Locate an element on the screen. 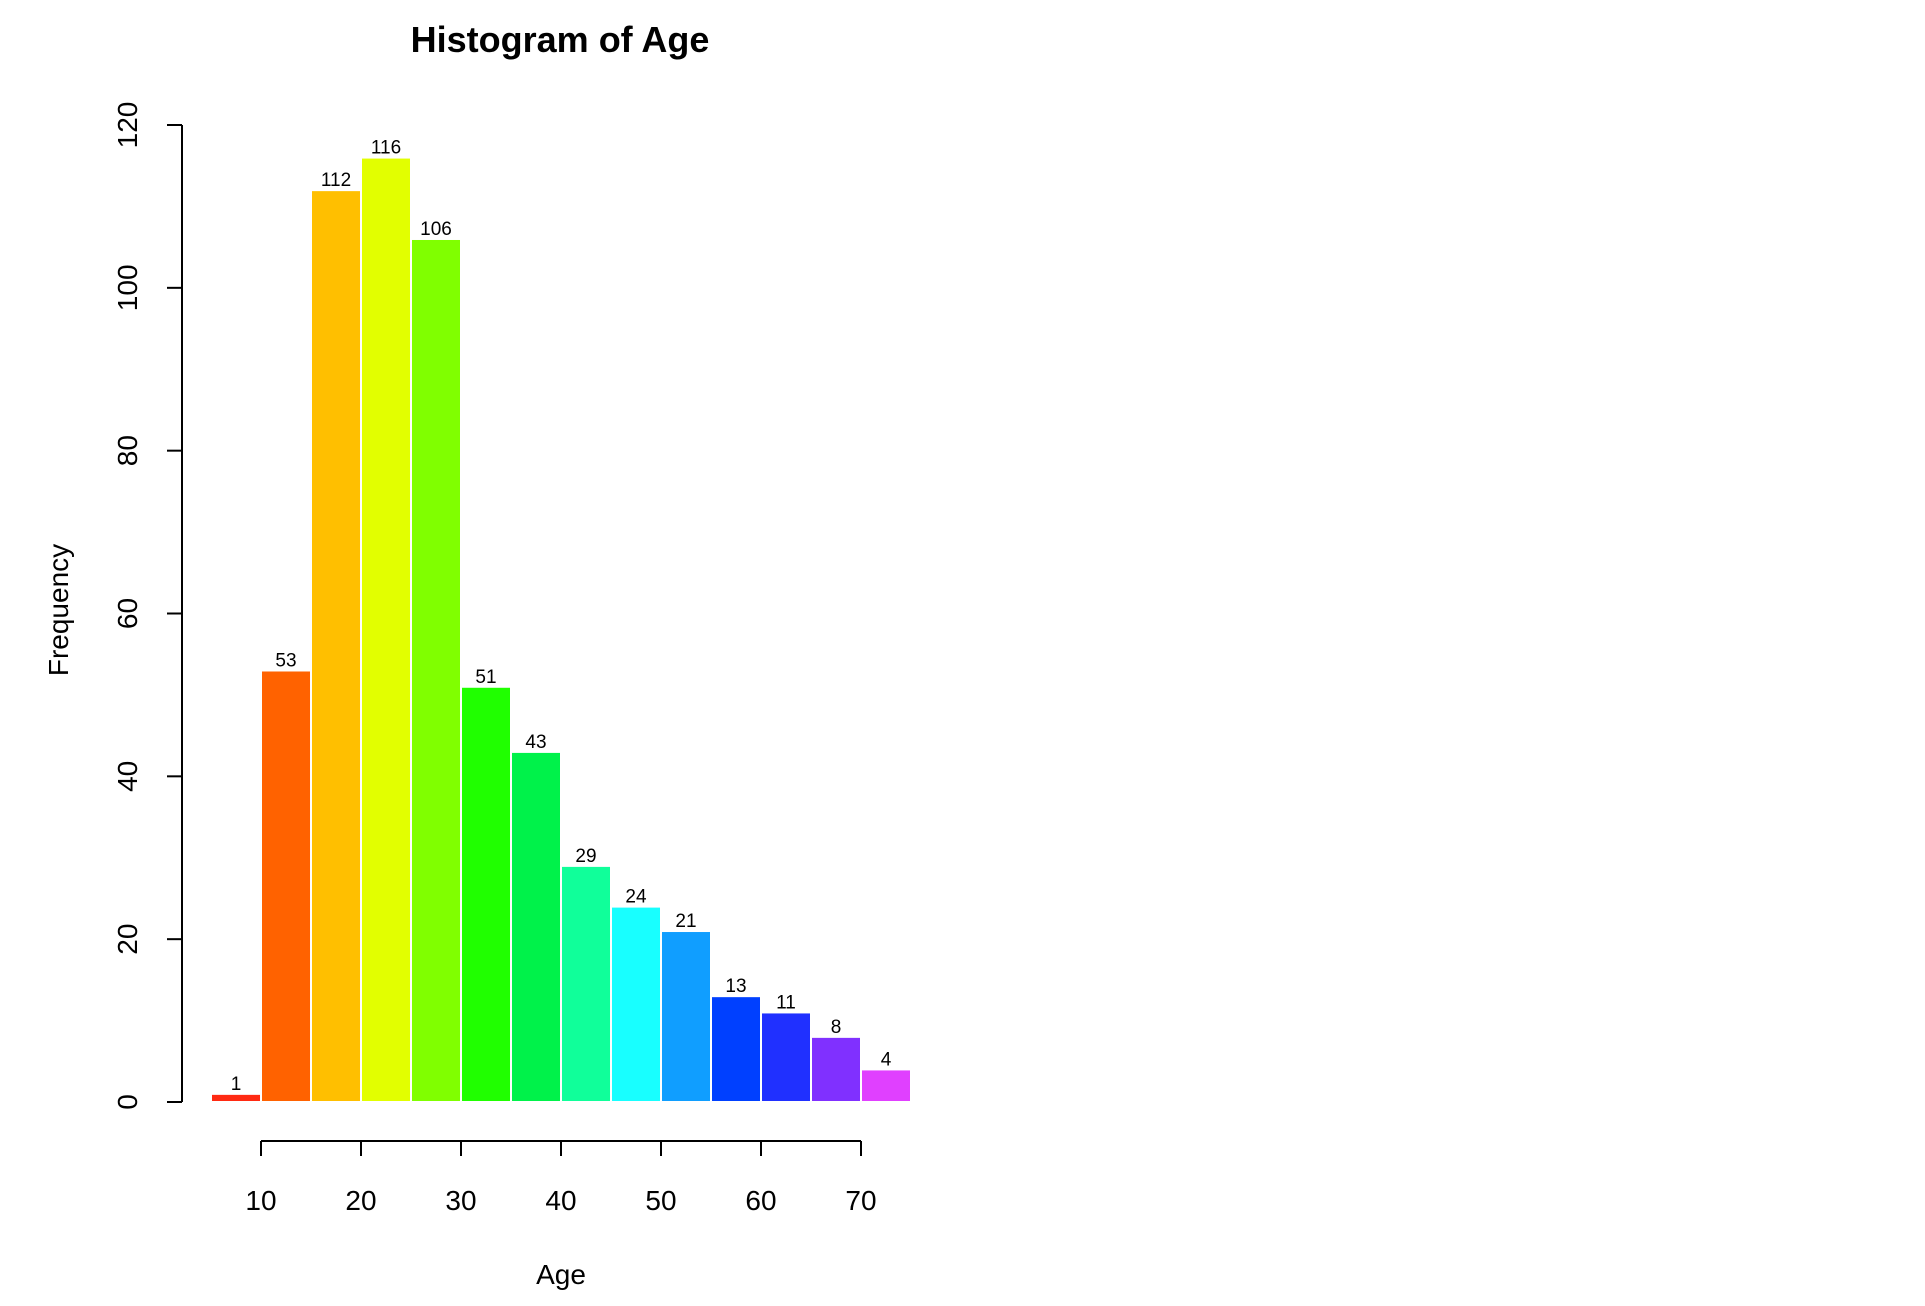 This screenshot has width=1925, height=1306. x-tick-label: 70 is located at coordinates (860, 1200).